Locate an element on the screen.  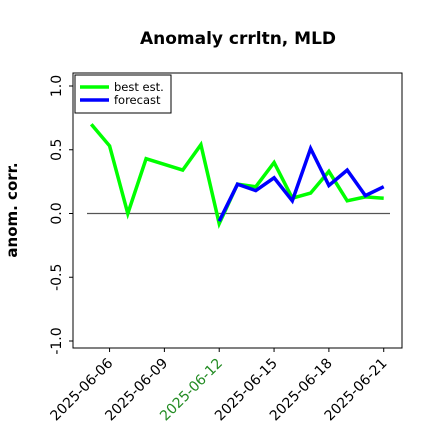
y-axis-ticks: -1.0 -0.5 0.0 0.5 1.0 is located at coordinates (61, 215).